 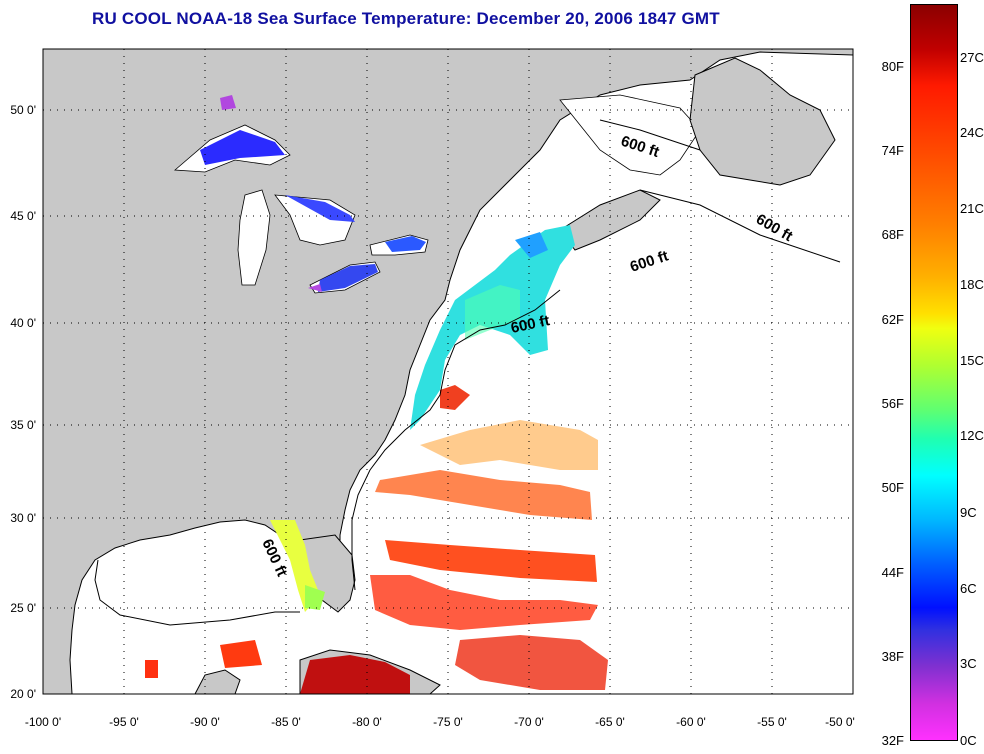 What do you see at coordinates (972, 435) in the screenshot?
I see `colorbar-c-label: 12C` at bounding box center [972, 435].